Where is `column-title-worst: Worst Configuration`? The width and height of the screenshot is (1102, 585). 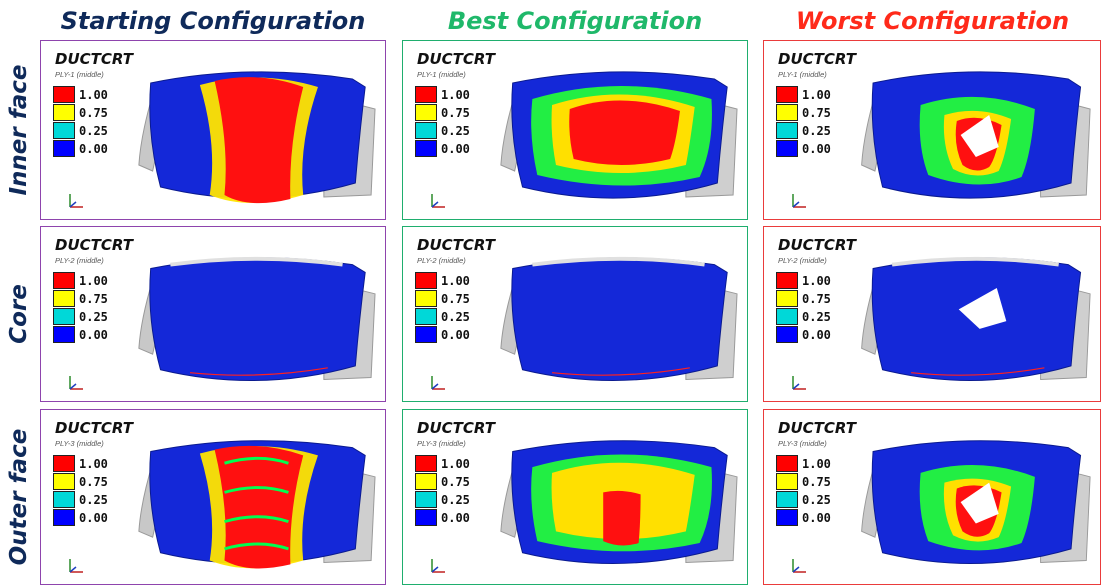
column-title-worst: Worst Configuration is located at coordinates (932, 21).